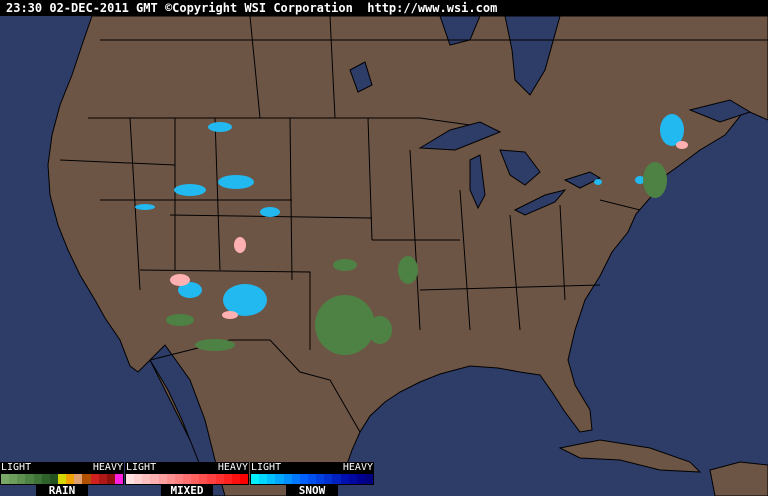 The width and height of the screenshot is (768, 496). What do you see at coordinates (582, 180) in the screenshot?
I see `lake-ontario` at bounding box center [582, 180].